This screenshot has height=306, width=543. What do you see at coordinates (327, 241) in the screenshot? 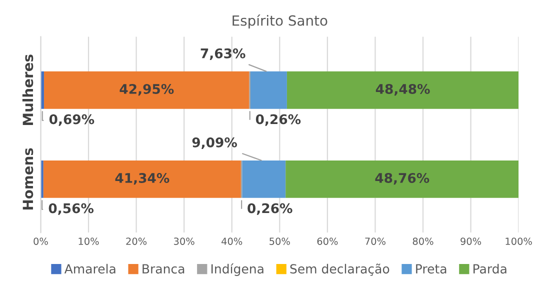
I see `x-tick-label: 60%` at bounding box center [327, 241].